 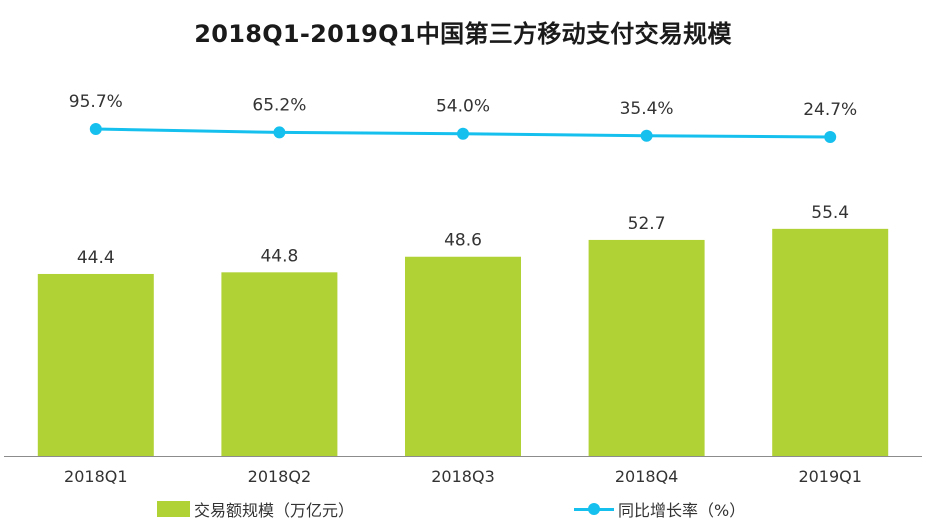 What do you see at coordinates (594, 509) in the screenshot?
I see `legend-line-swatch` at bounding box center [594, 509].